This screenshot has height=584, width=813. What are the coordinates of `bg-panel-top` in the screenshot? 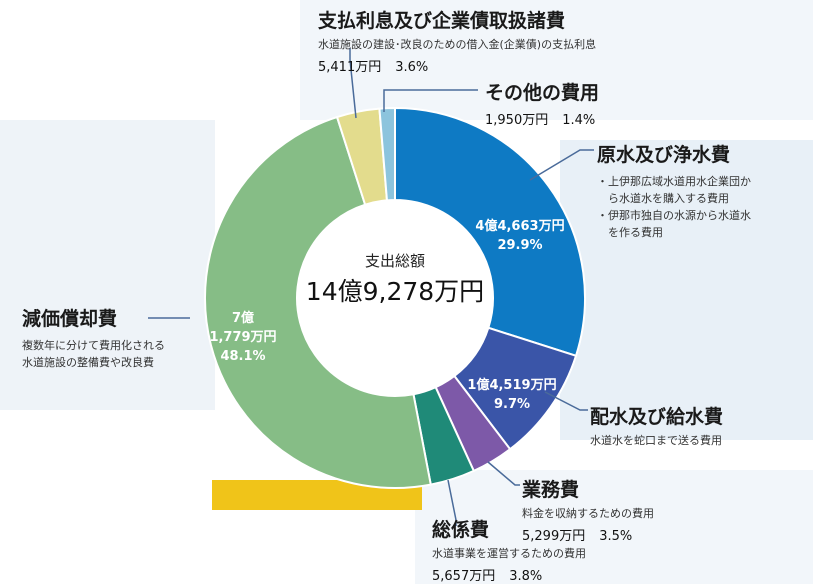 It's located at (556, 60).